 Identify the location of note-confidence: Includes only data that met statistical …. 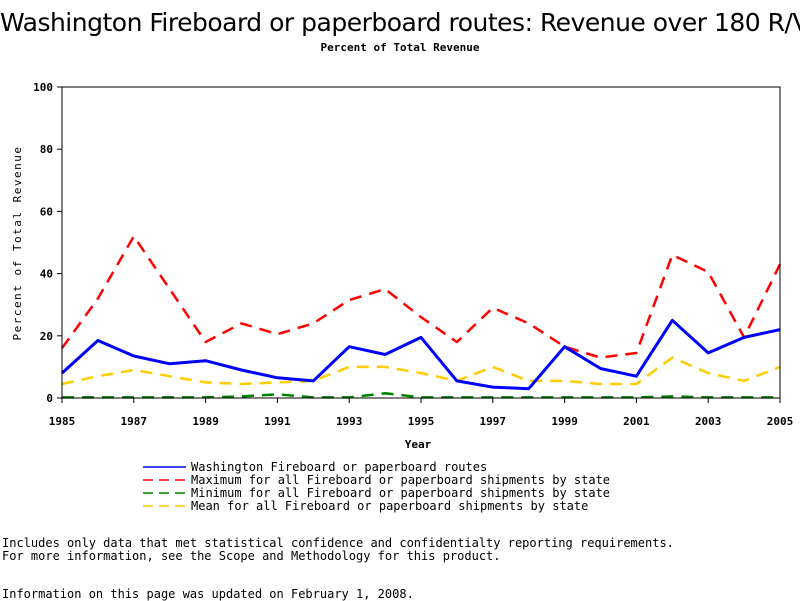
(338, 543).